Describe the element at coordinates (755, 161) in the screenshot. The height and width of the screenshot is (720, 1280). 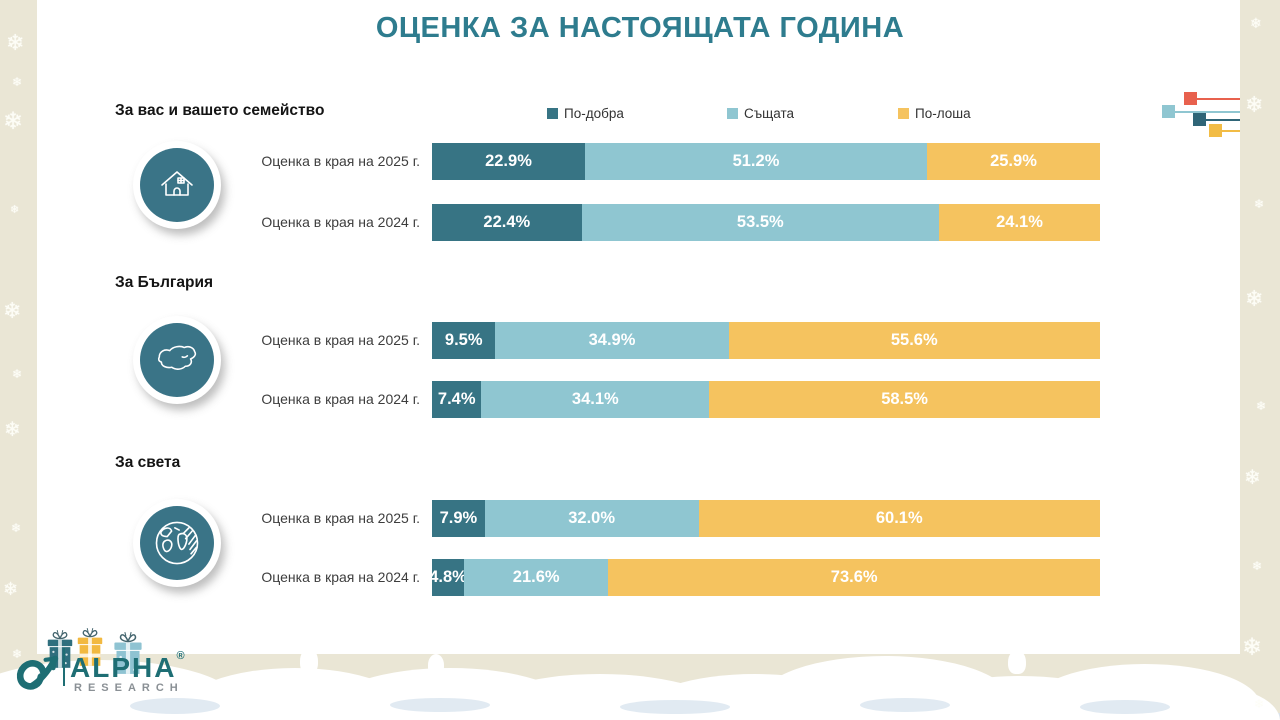
I see `bar-segment: 51.2%` at that location.